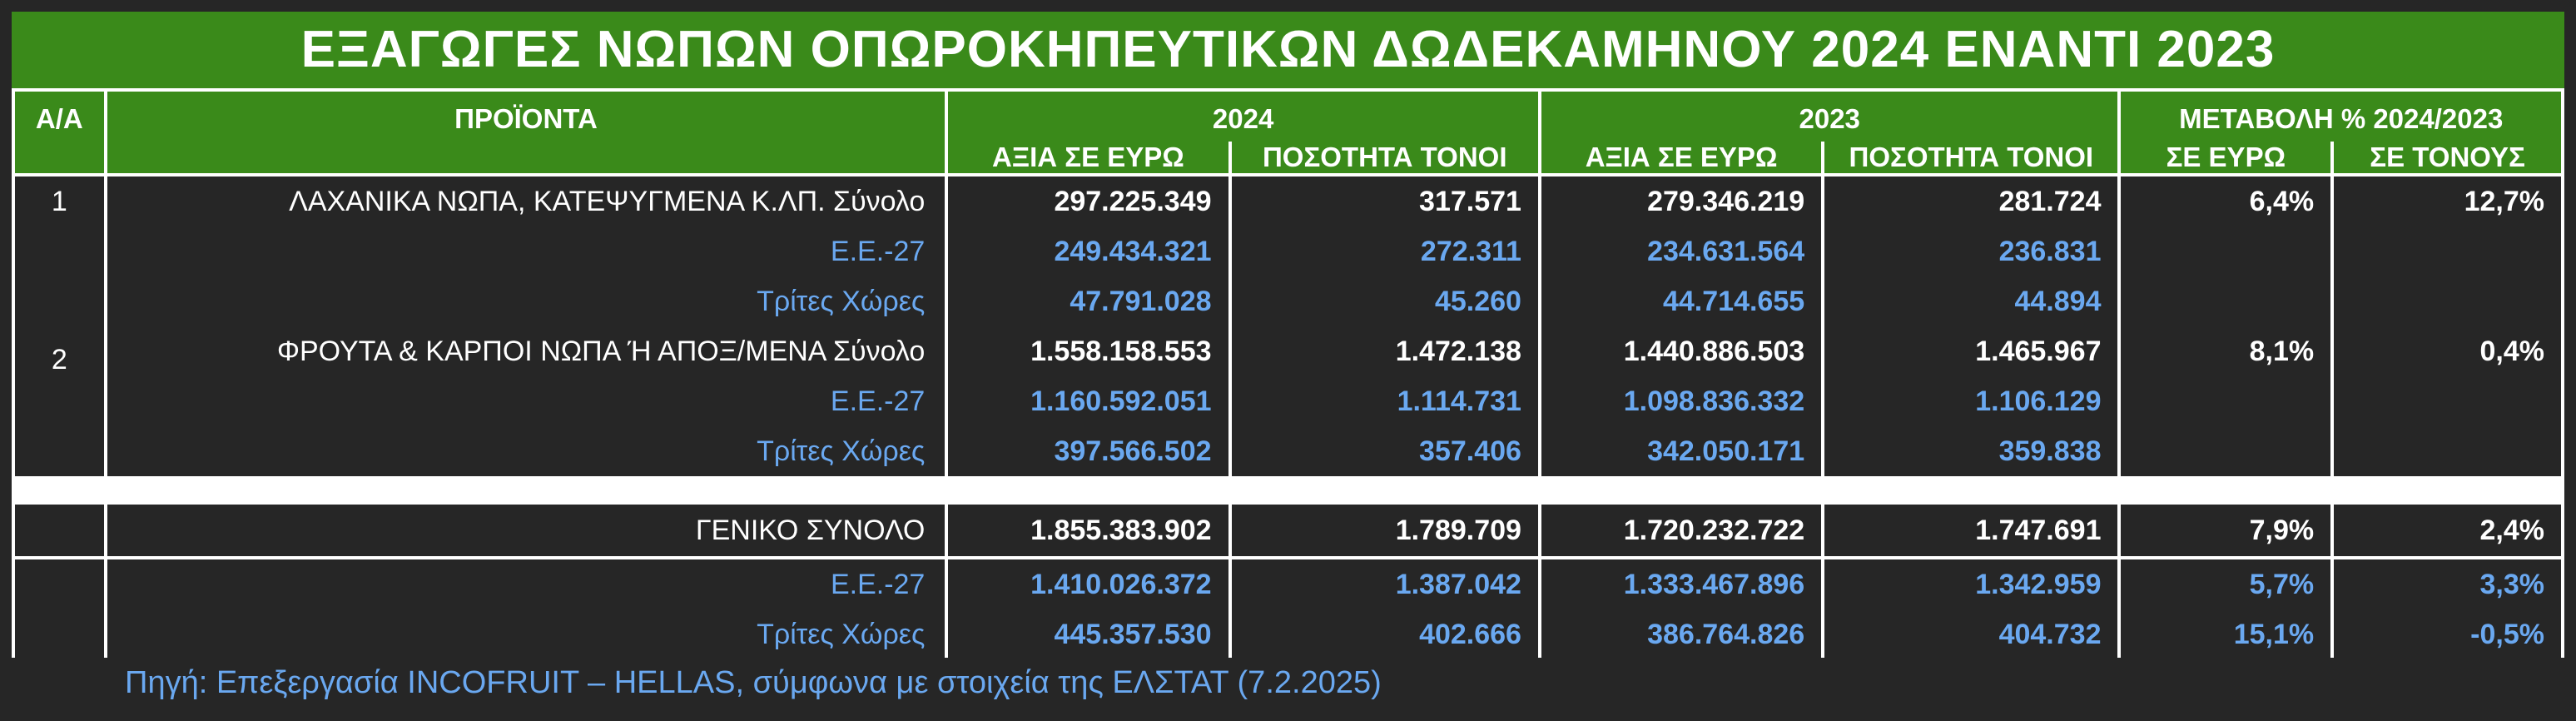 The image size is (2576, 721). I want to click on total-change-tons: 2,4%, so click(2447, 530).